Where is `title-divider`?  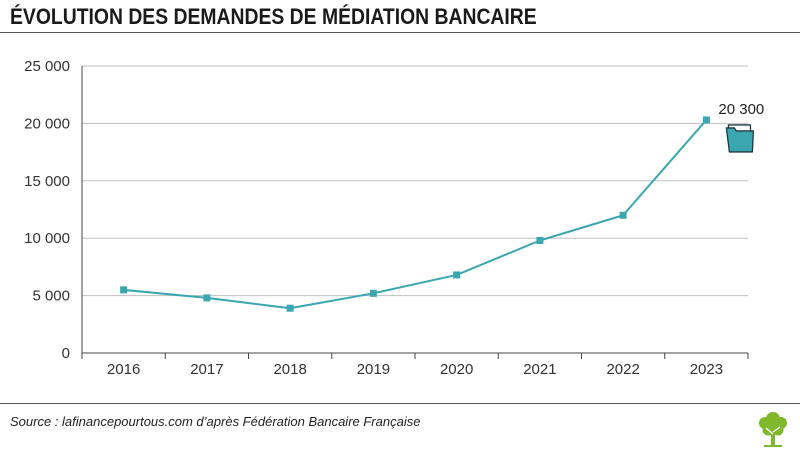 title-divider is located at coordinates (400, 32).